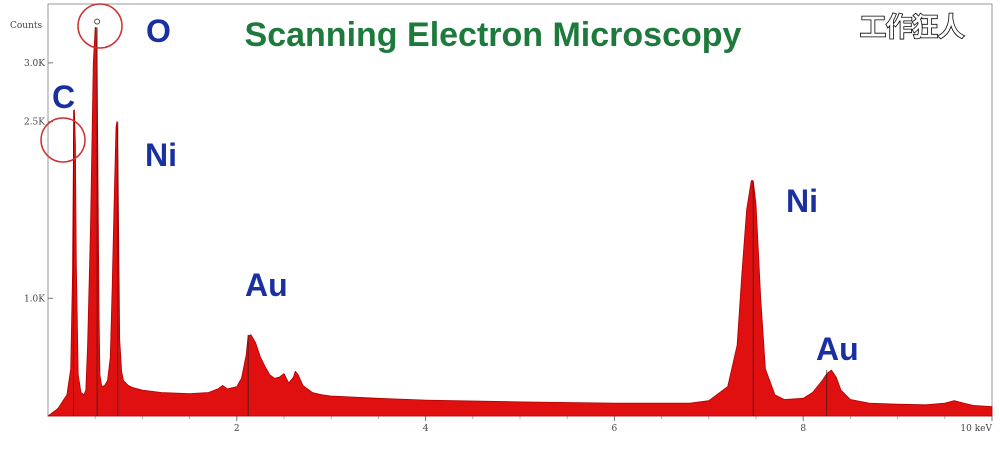 The image size is (1000, 462). Describe the element at coordinates (493, 35) in the screenshot. I see `chart-title: Scanning Electron Microscopy` at that location.